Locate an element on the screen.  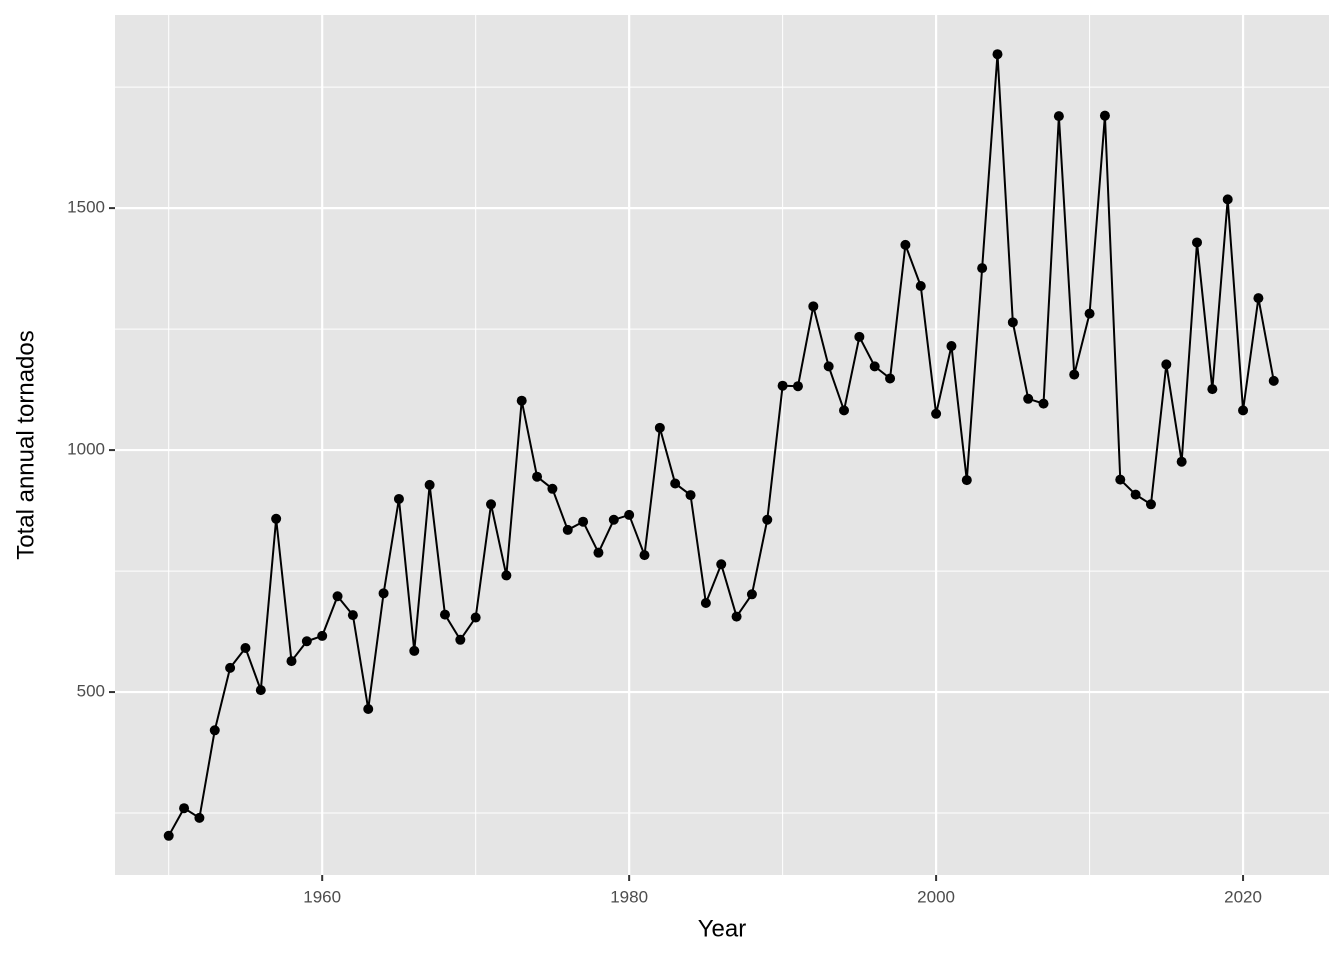
x-tick-label: 2020 is located at coordinates (1243, 896).